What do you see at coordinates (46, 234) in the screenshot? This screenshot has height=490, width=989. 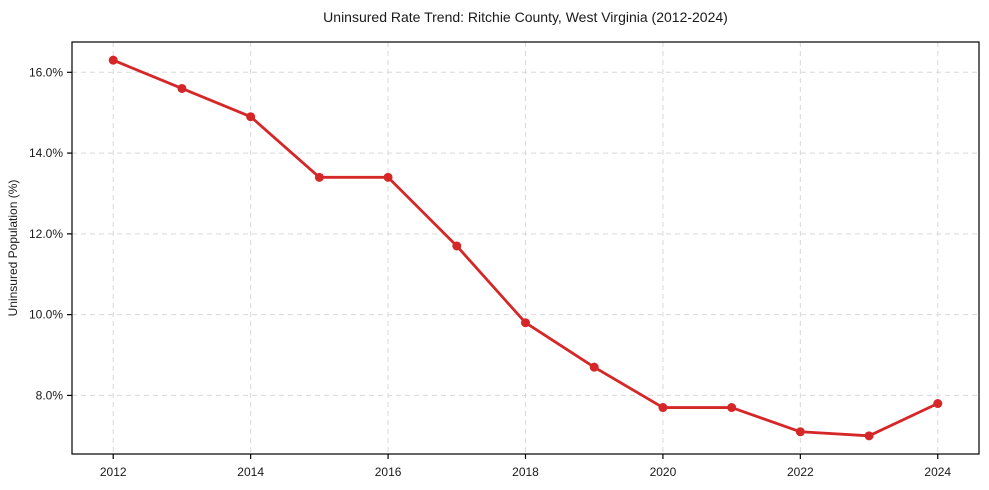 I see `y-tick-label: 12.0%` at bounding box center [46, 234].